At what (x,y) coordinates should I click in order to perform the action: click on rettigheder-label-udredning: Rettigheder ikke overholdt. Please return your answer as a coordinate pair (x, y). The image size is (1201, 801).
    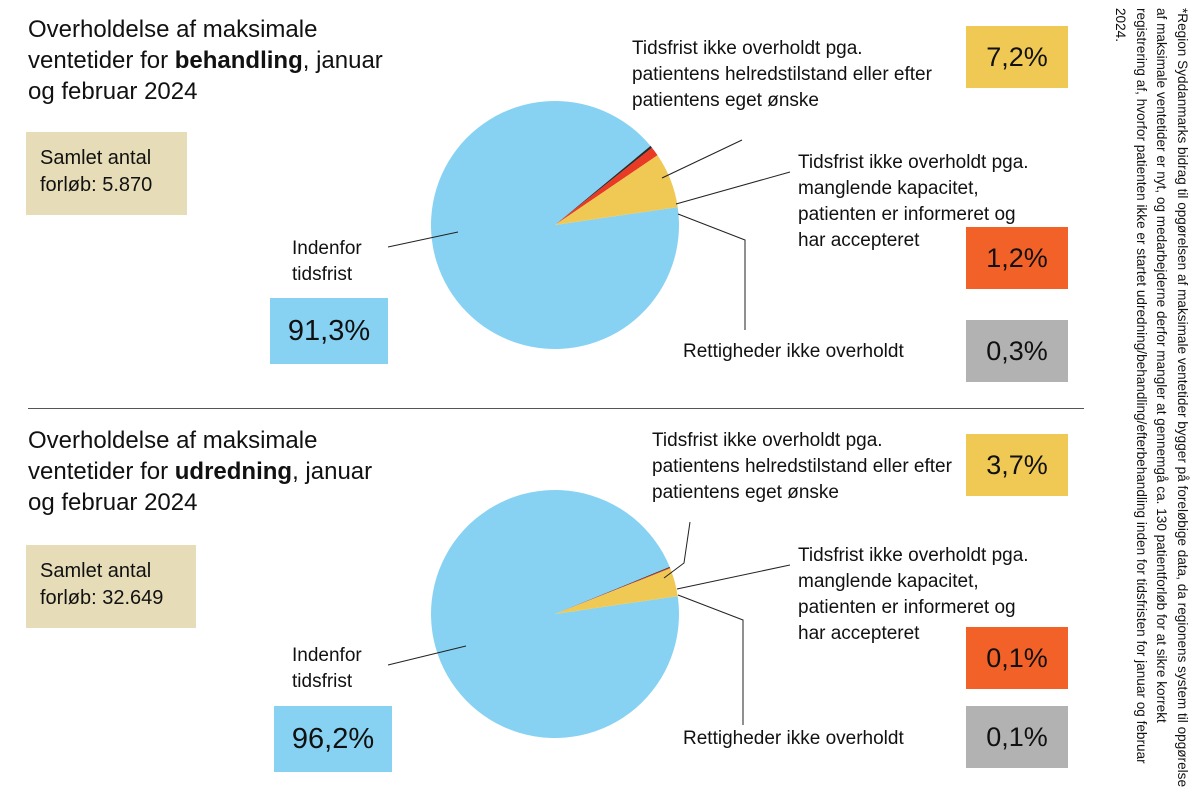
    Looking at the image, I should click on (793, 738).